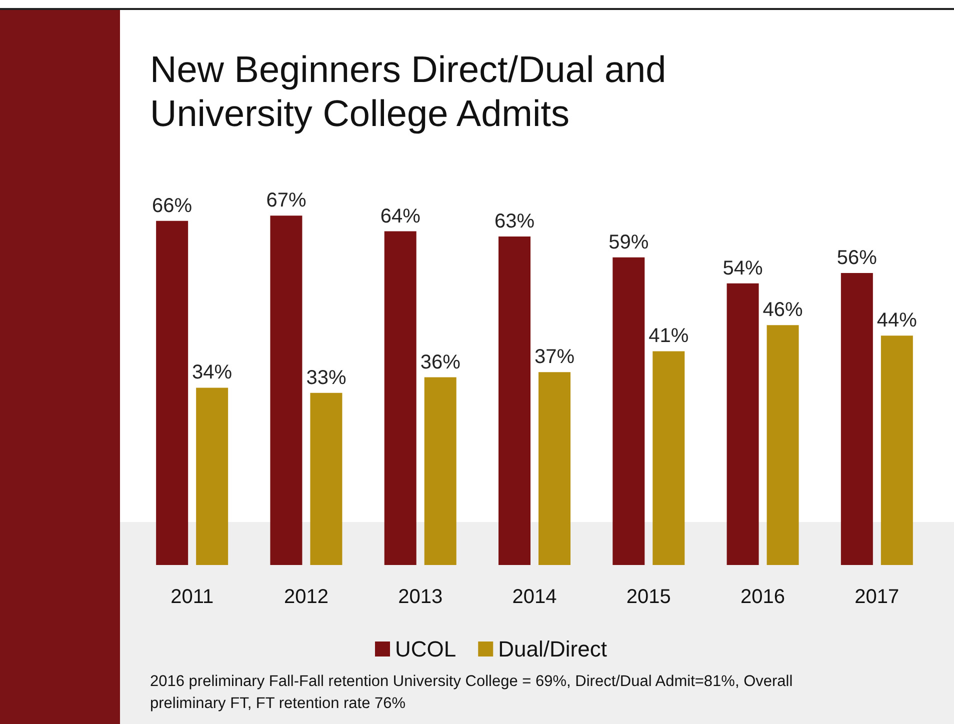 The image size is (954, 724). Describe the element at coordinates (212, 373) in the screenshot. I see `data-label: 34%` at that location.